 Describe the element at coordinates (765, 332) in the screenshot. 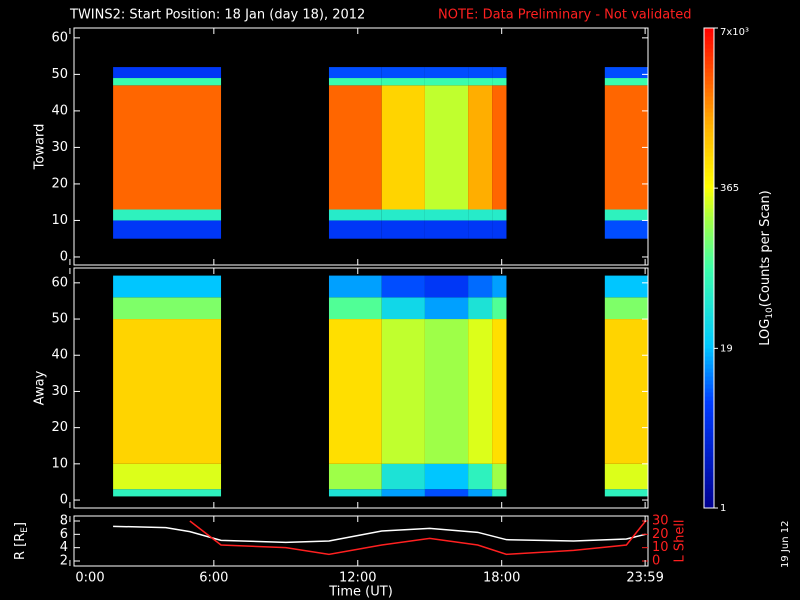

I see `axis-title-text: LOG` at that location.